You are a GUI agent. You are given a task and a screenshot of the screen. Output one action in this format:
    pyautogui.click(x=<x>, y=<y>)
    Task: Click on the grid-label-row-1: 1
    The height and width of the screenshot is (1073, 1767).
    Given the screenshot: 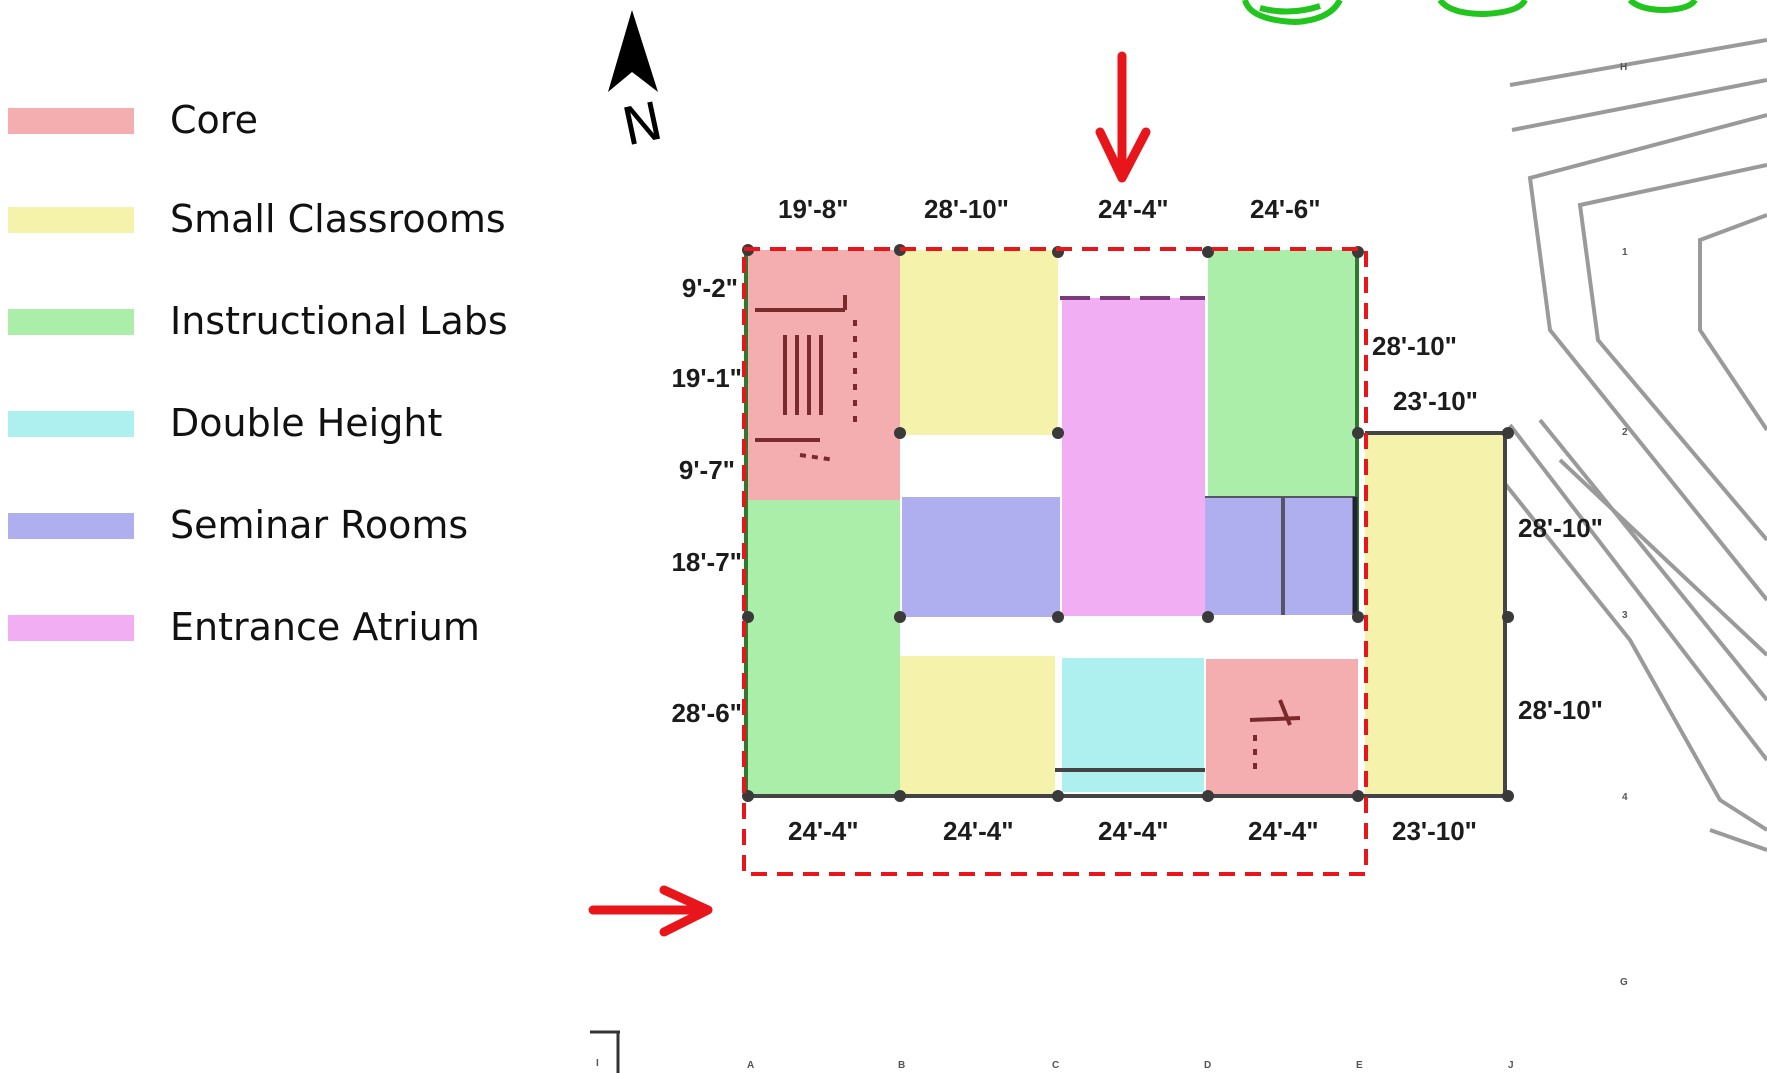 What is the action you would take?
    pyautogui.click(x=1625, y=252)
    